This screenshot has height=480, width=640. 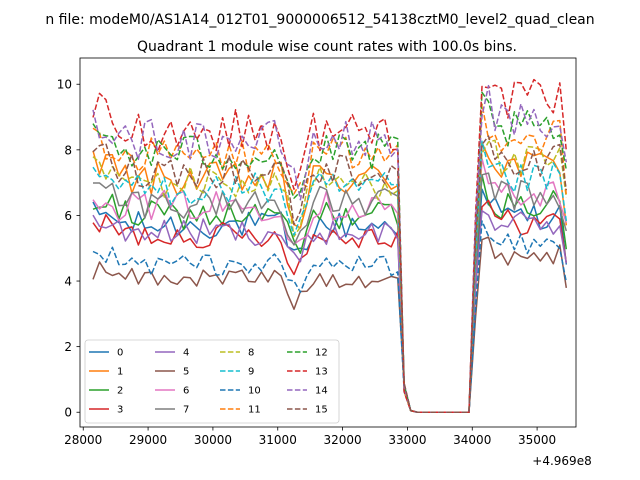 I want to click on legend-label-0: 0, so click(x=120, y=353).